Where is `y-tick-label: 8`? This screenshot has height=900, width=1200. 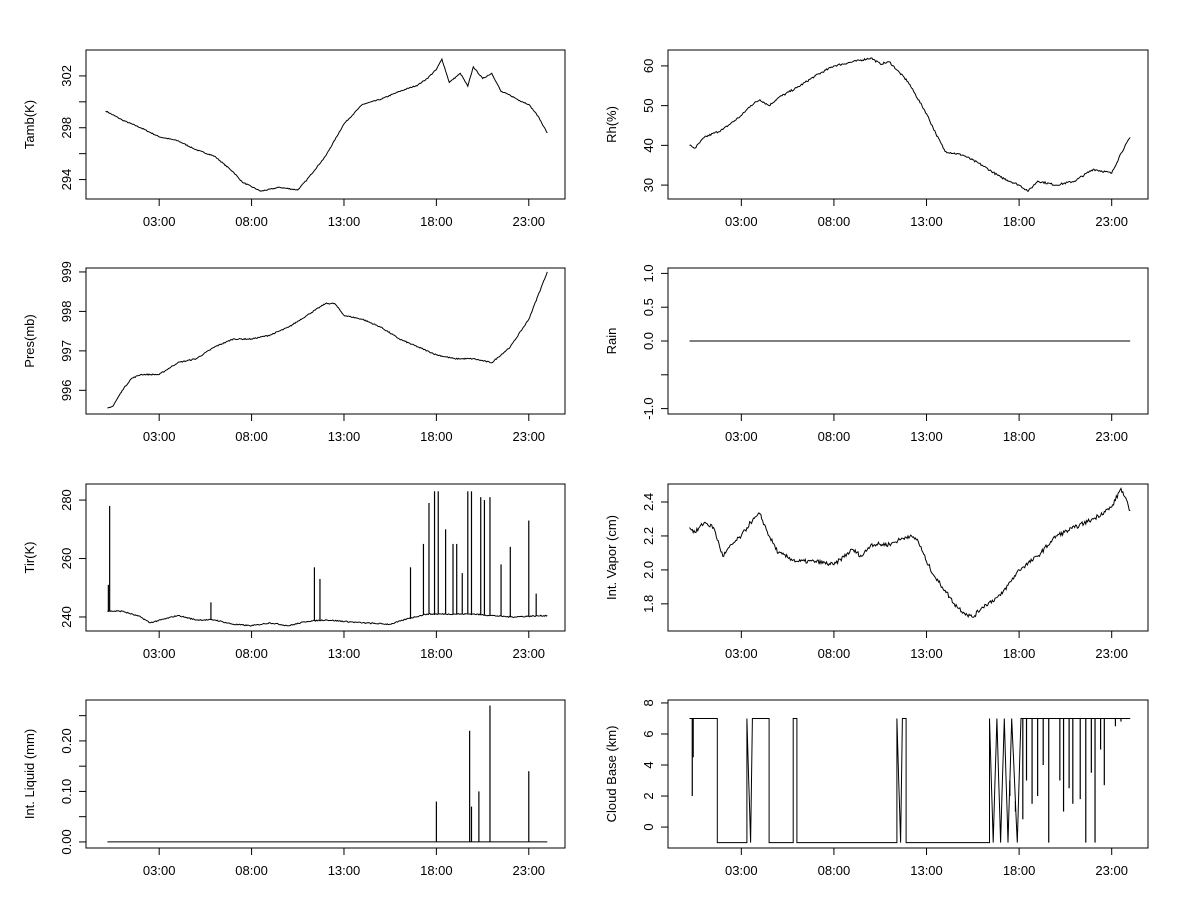 y-tick-label: 8 is located at coordinates (648, 702).